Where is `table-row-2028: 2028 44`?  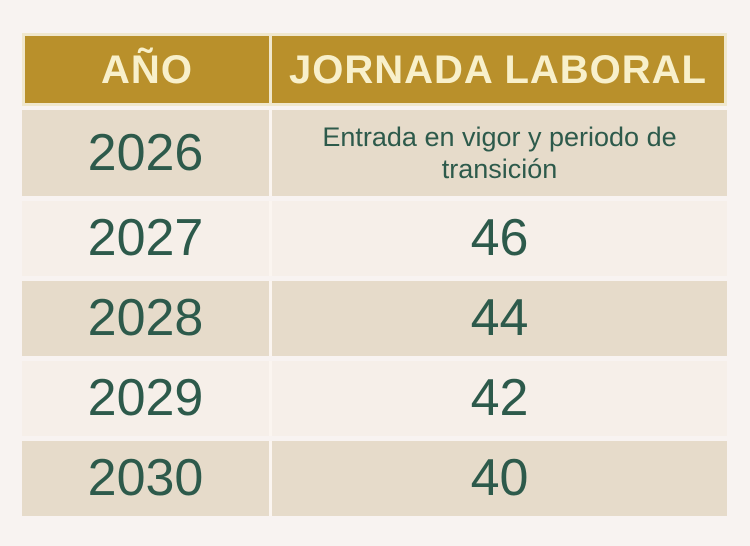
table-row-2028: 2028 44 is located at coordinates (374, 318).